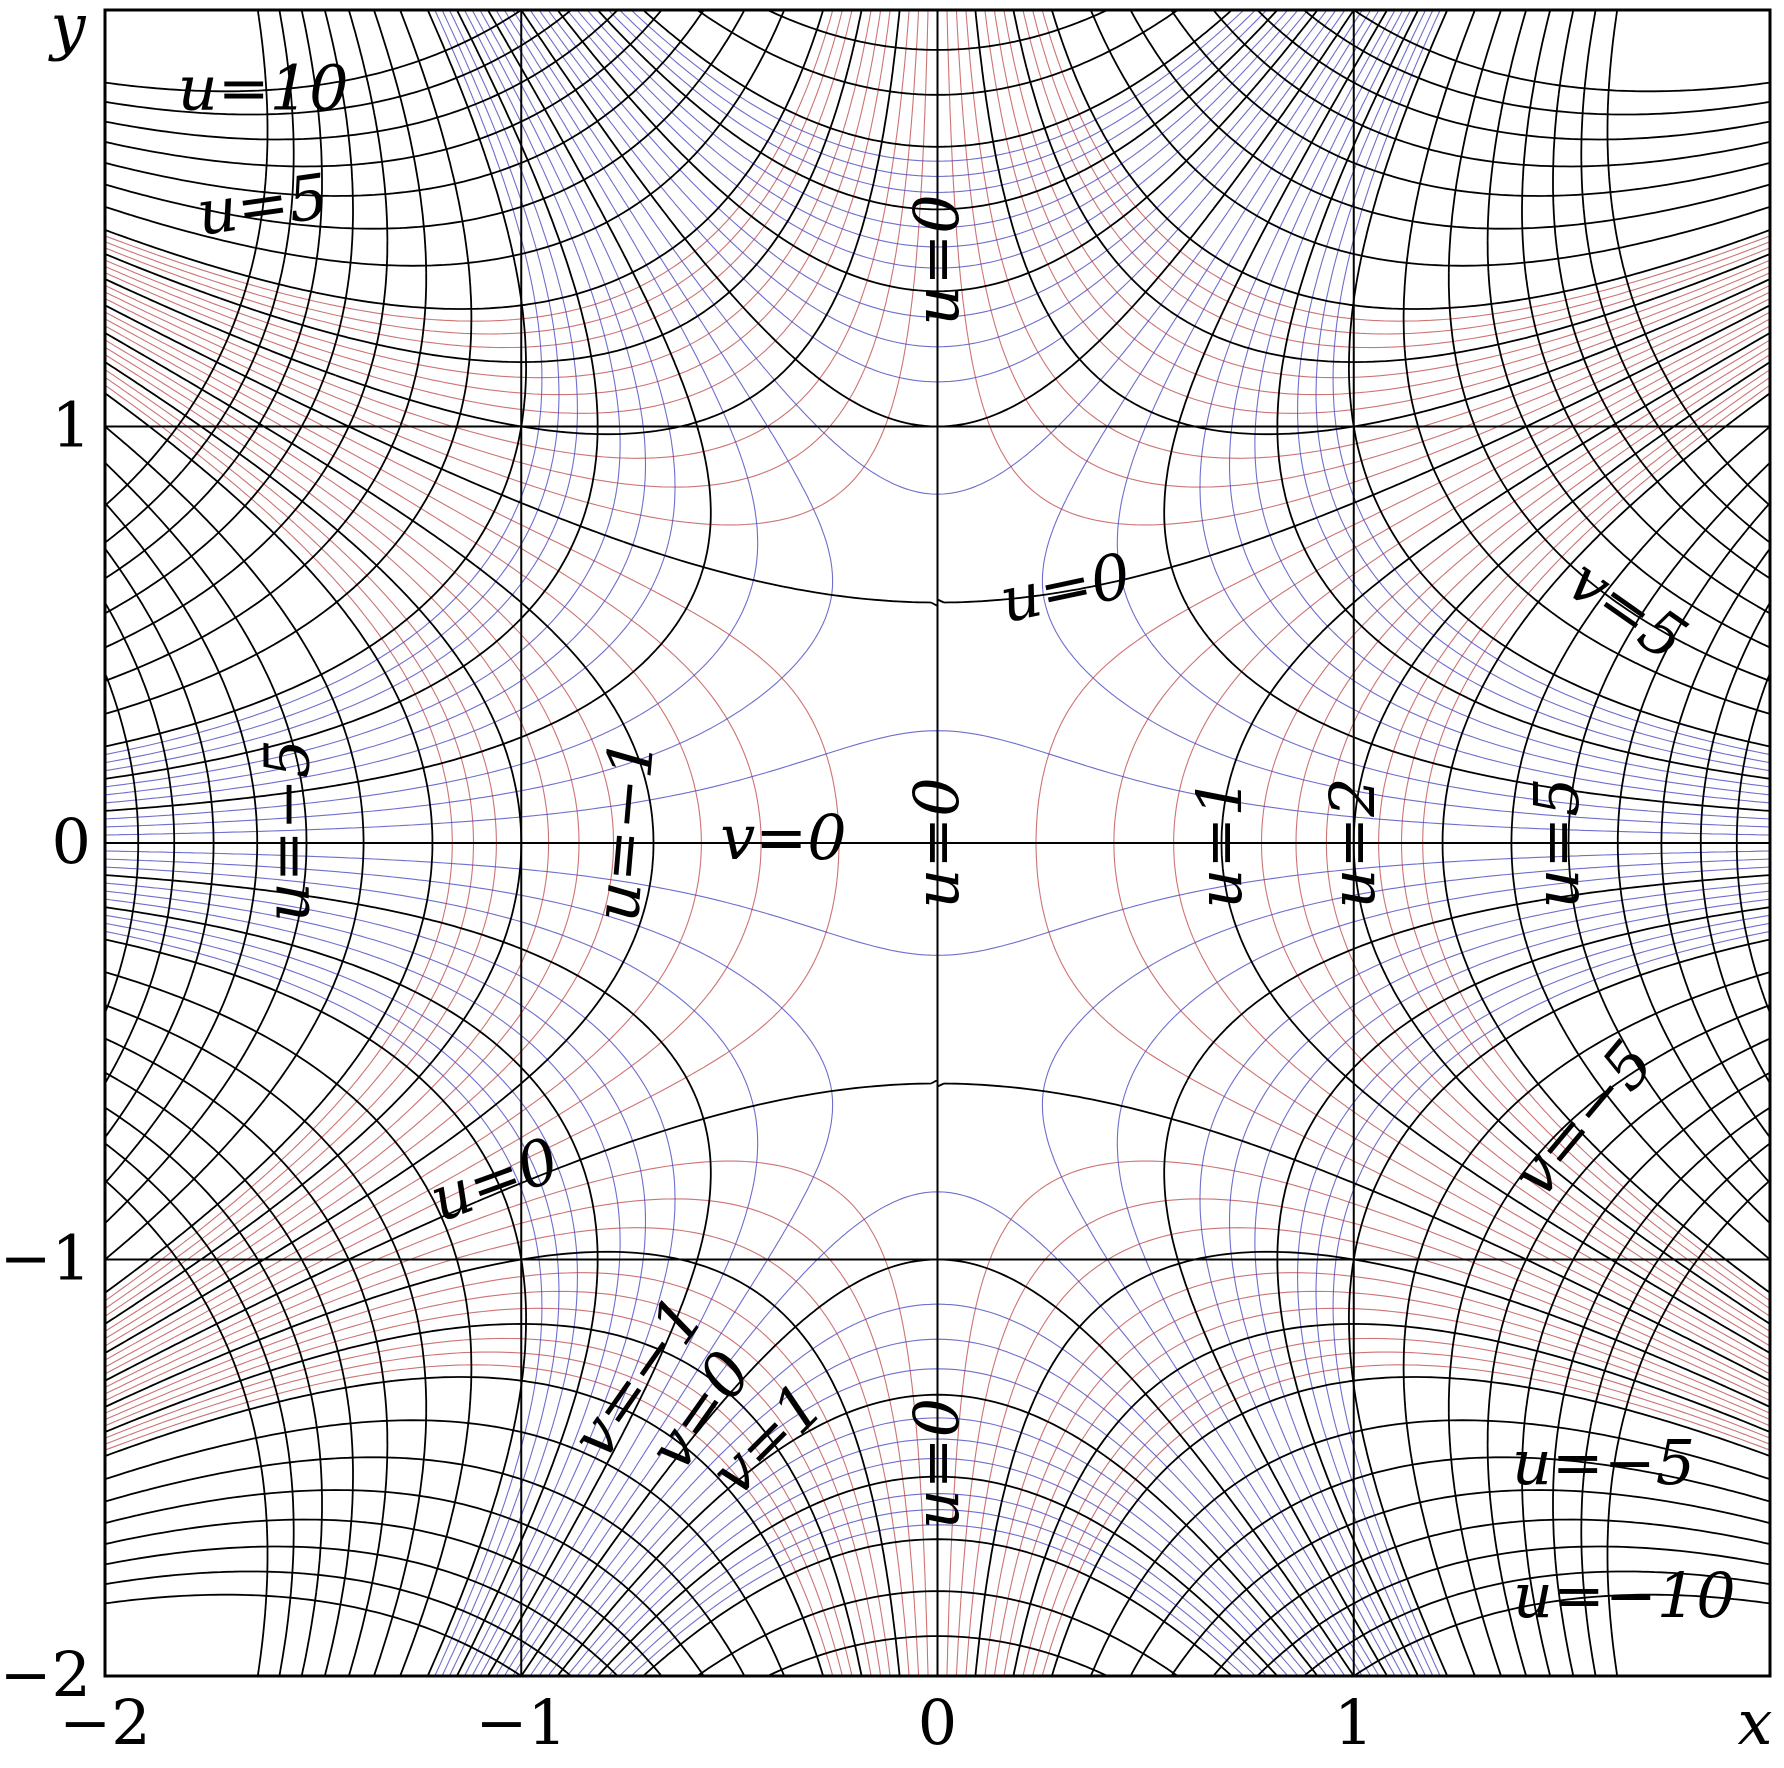 Image resolution: width=1784 pixels, height=1768 pixels. I want to click on y-tick-label: −1, so click(45, 1258).